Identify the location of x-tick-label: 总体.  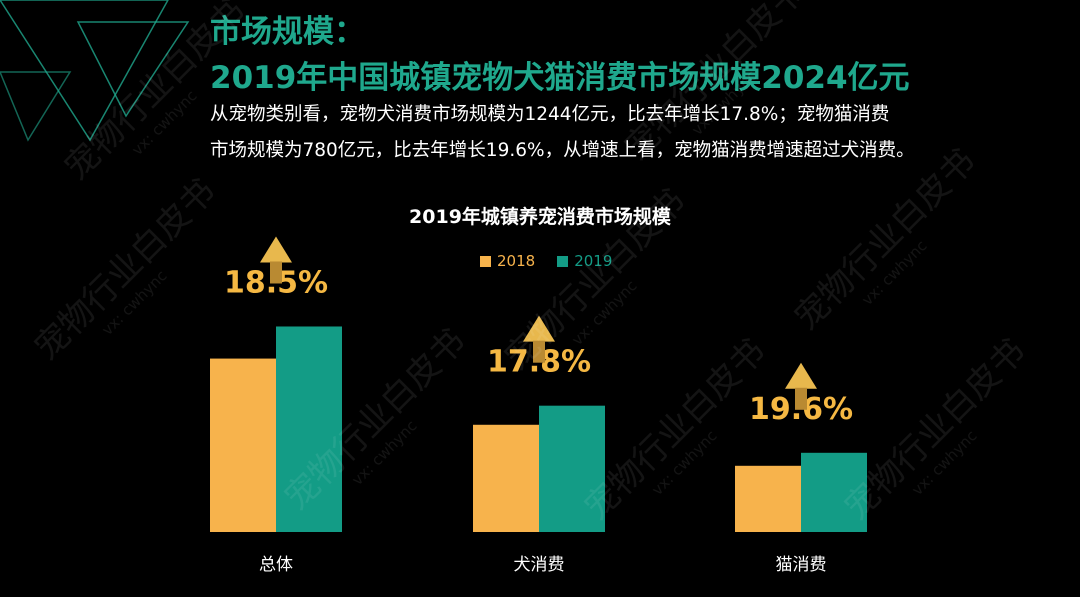
(276, 565).